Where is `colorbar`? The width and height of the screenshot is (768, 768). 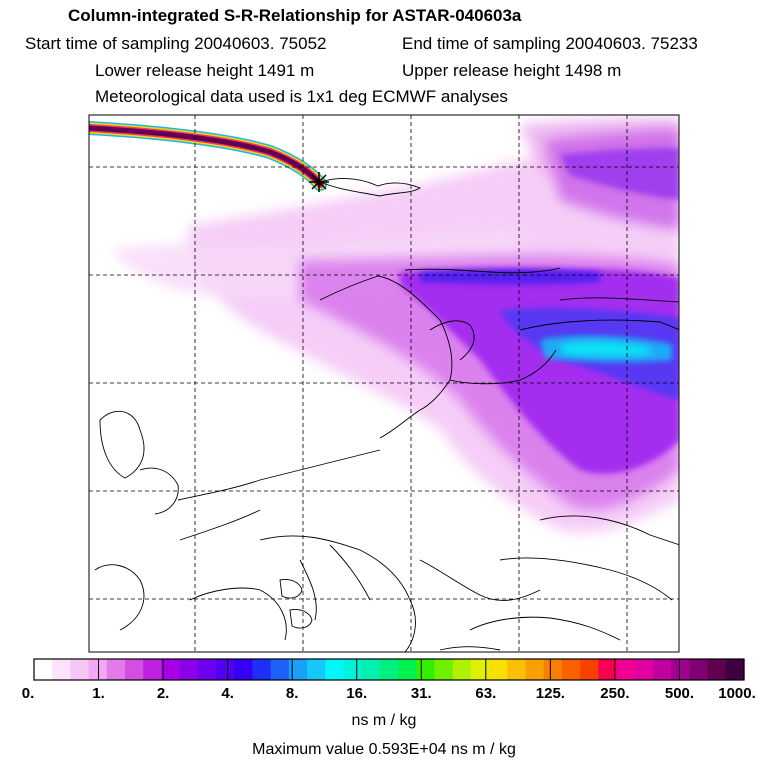 colorbar is located at coordinates (389, 669).